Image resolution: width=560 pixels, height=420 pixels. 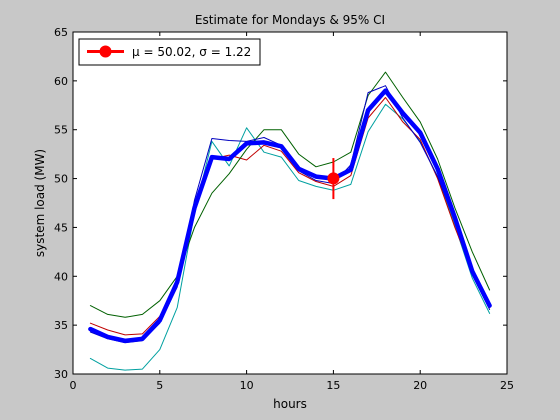 I want to click on x-tick-label-0: 0, so click(x=73, y=385).